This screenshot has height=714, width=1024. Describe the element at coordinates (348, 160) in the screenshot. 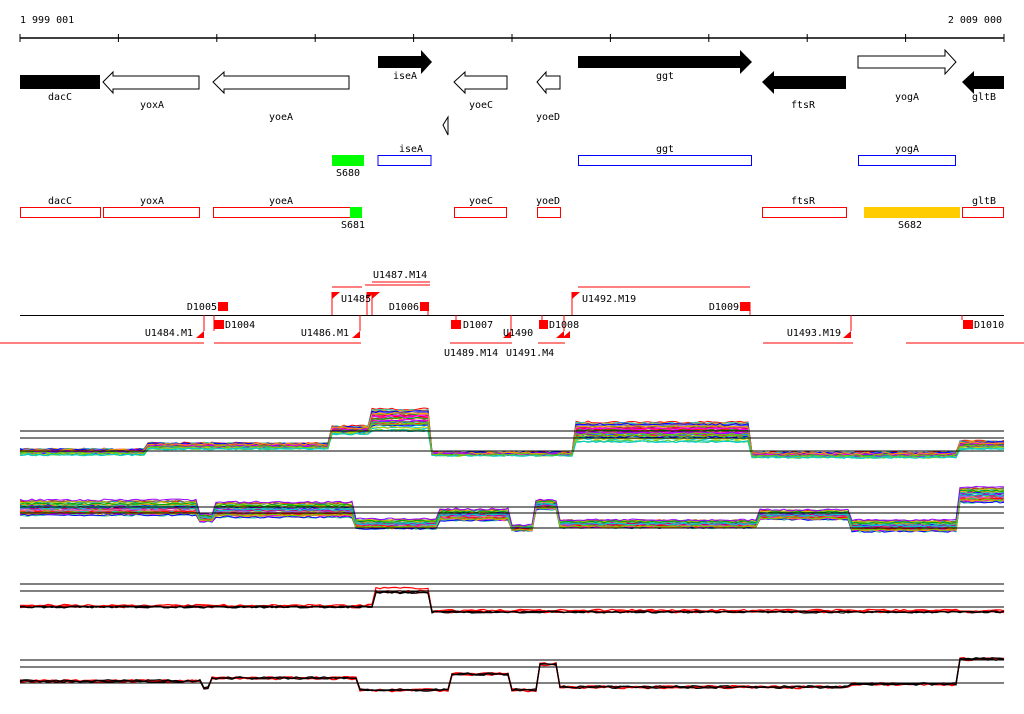

I see `site-S680` at that location.